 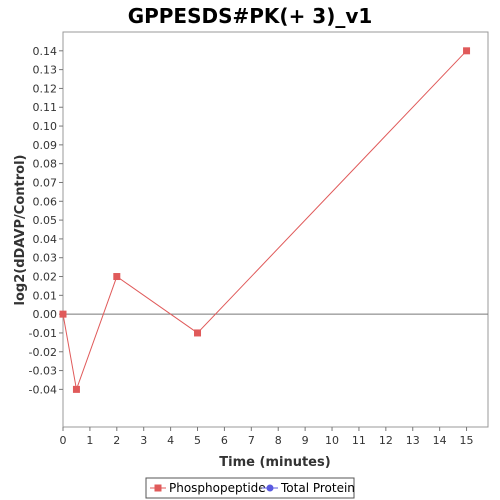 What do you see at coordinates (197, 440) in the screenshot?
I see `x-tick-label: 5` at bounding box center [197, 440].